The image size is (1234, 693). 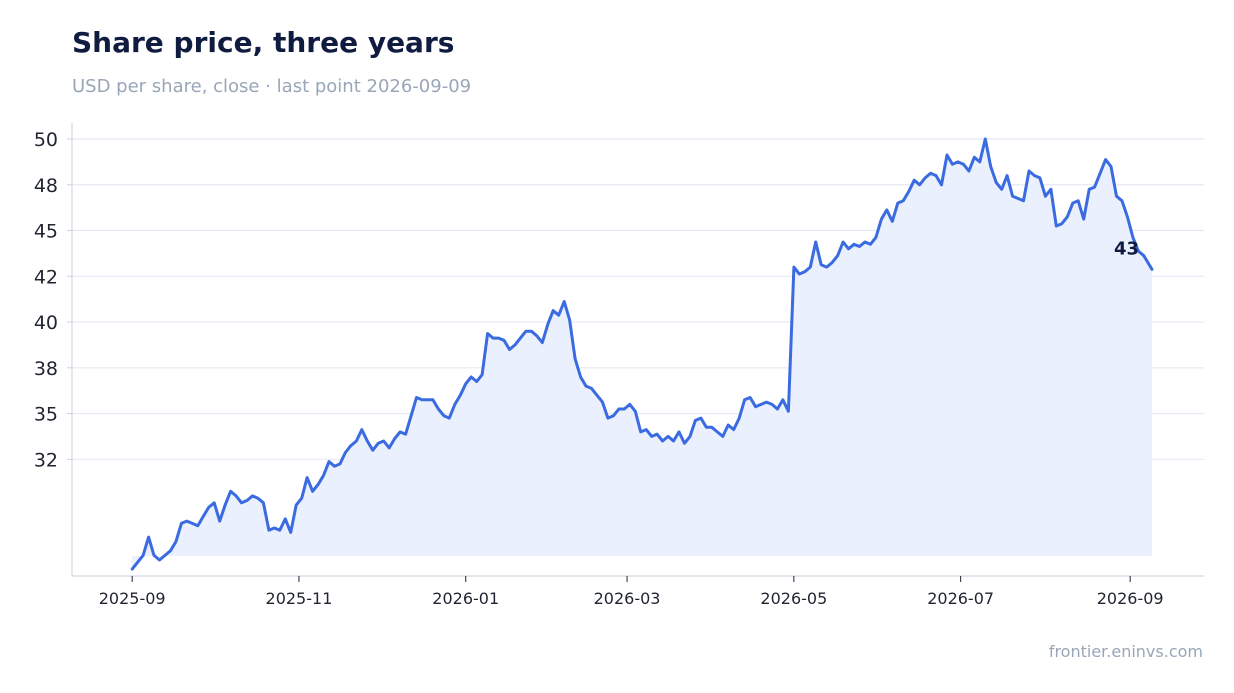 I want to click on y-tick-label: 45, so click(x=46, y=232).